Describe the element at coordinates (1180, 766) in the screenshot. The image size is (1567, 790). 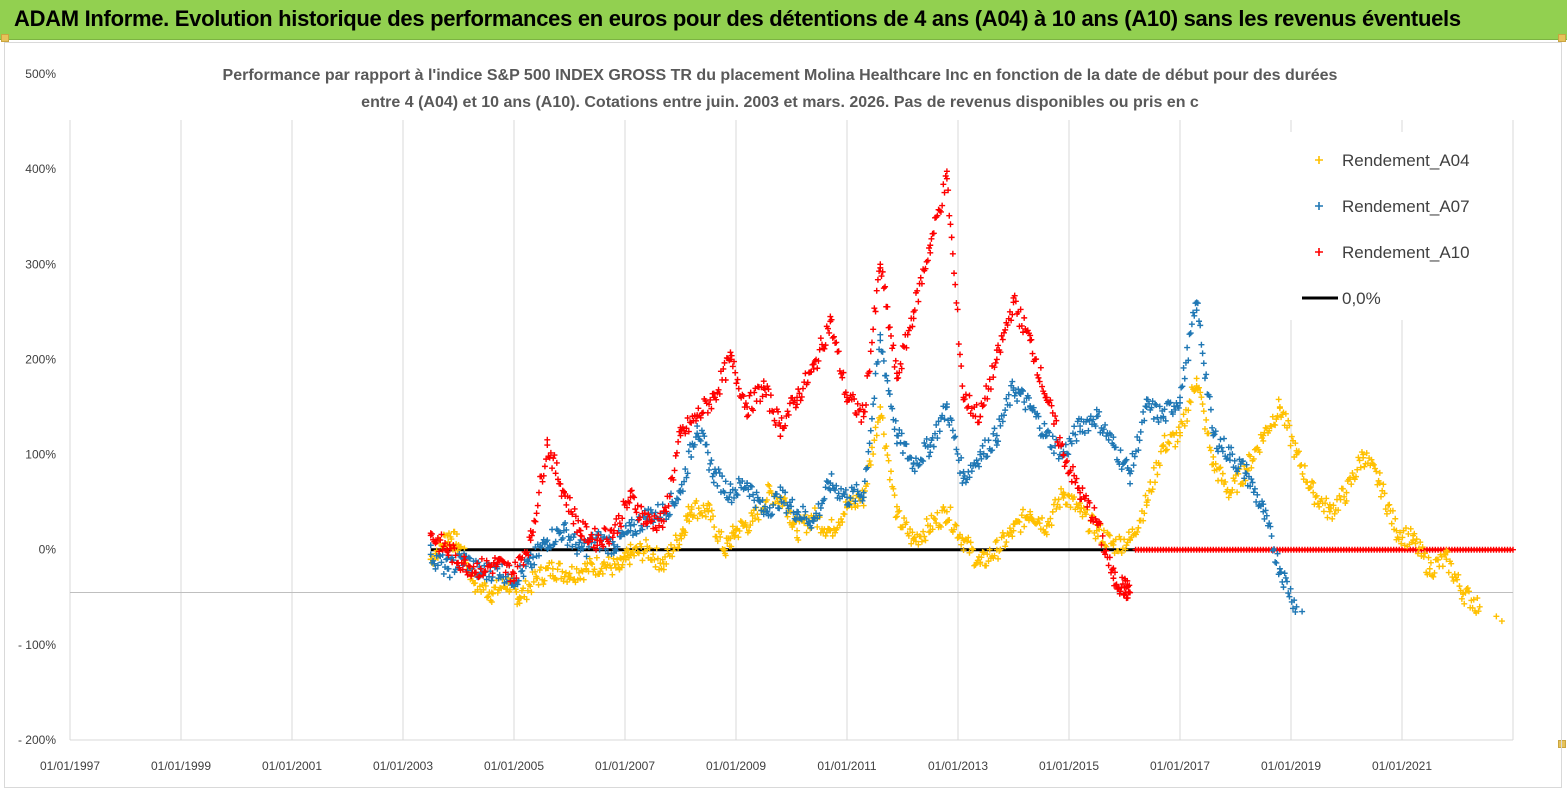
I see `x-tick-label: 01/01/2017` at that location.